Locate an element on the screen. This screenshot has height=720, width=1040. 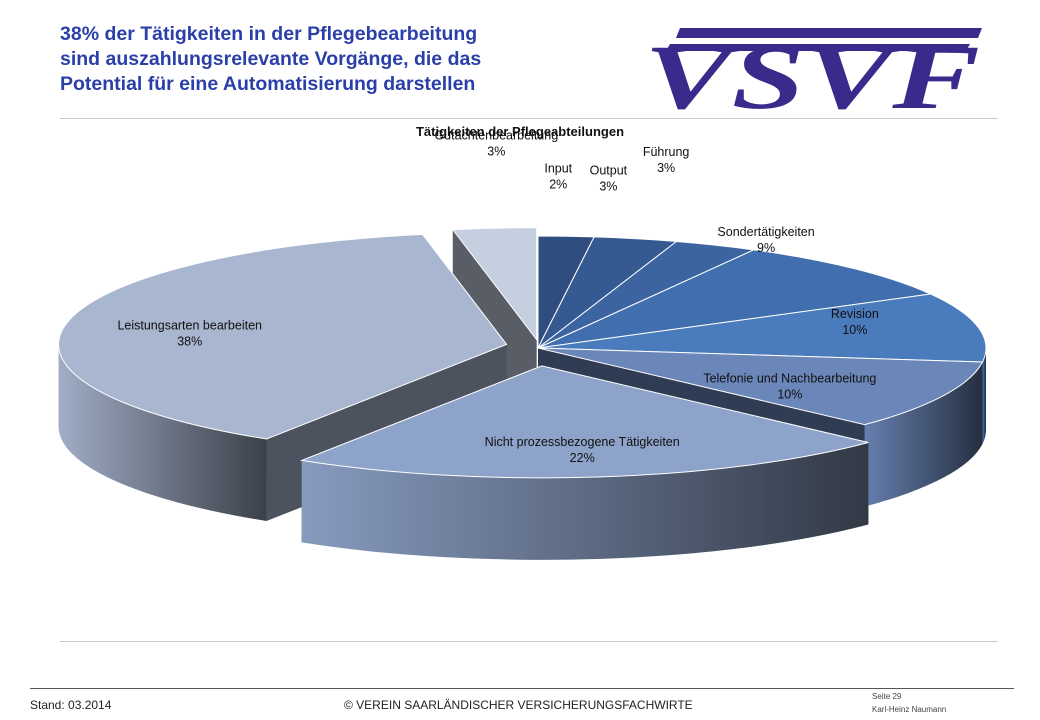
slice-label: Nicht prozessbezogene Tätigkeiten 22% is located at coordinates (582, 450).